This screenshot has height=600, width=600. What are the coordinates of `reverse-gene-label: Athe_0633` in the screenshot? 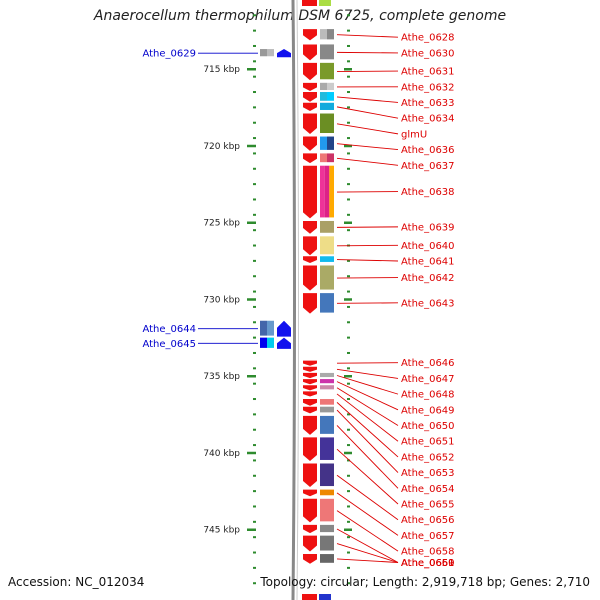 It's located at (428, 103).